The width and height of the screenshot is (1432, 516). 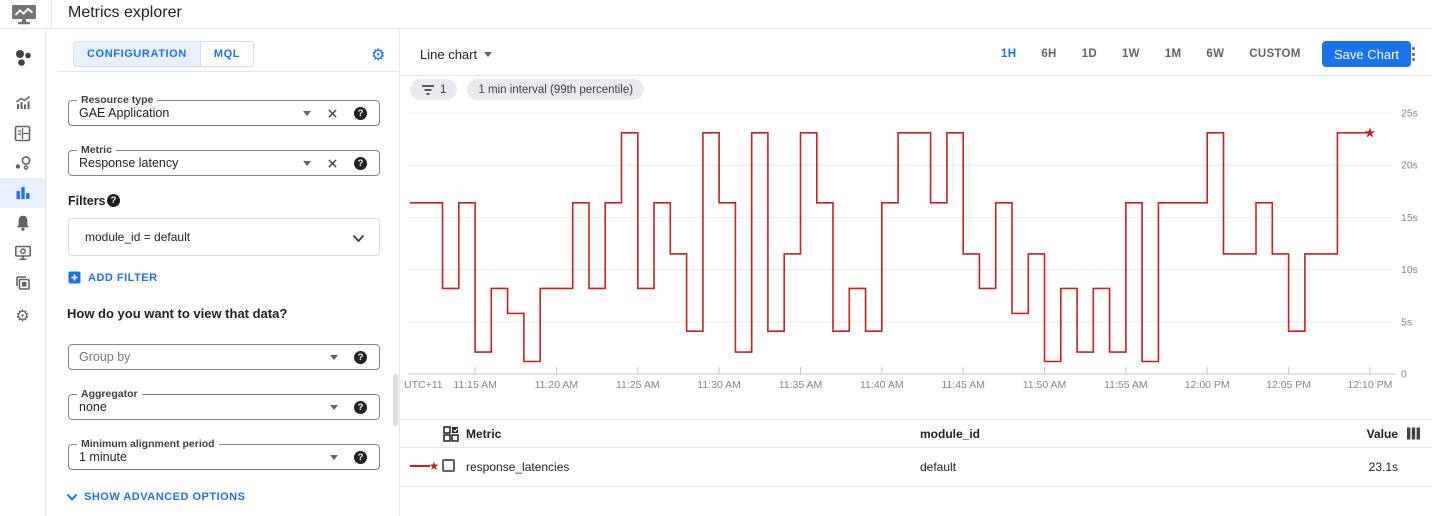 I want to click on group-by-placeholder: Group by, so click(x=105, y=357).